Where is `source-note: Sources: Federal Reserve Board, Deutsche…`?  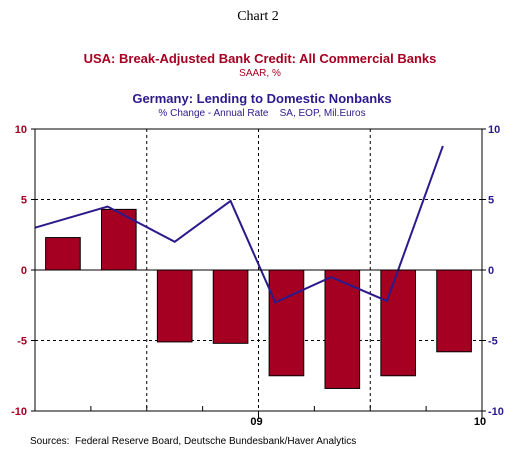
source-note: Sources: Federal Reserve Board, Deutsche… is located at coordinates (193, 441).